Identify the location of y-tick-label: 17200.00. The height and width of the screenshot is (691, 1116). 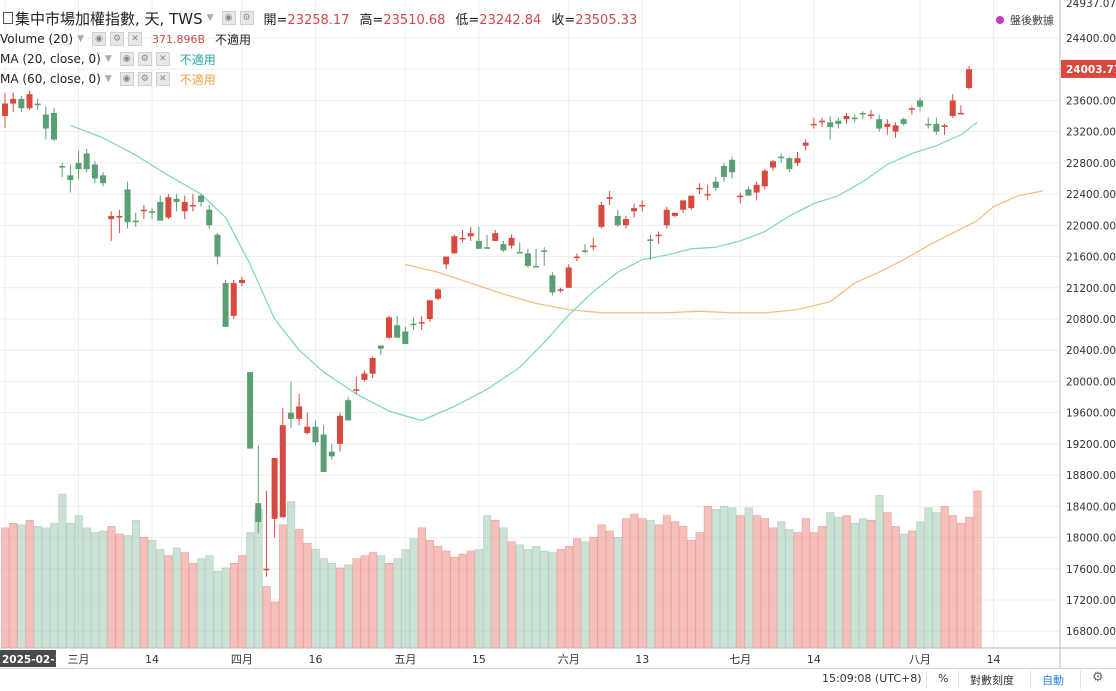
(1091, 601).